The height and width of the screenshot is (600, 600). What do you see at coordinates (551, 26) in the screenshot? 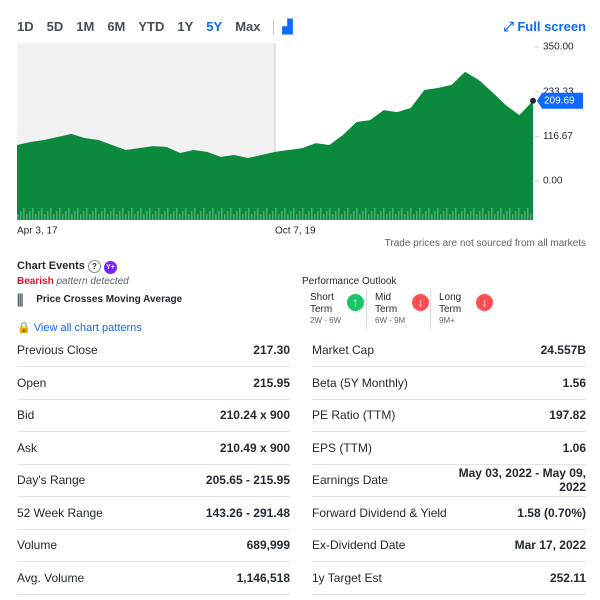
I see `full-screen-label: Full screen` at bounding box center [551, 26].